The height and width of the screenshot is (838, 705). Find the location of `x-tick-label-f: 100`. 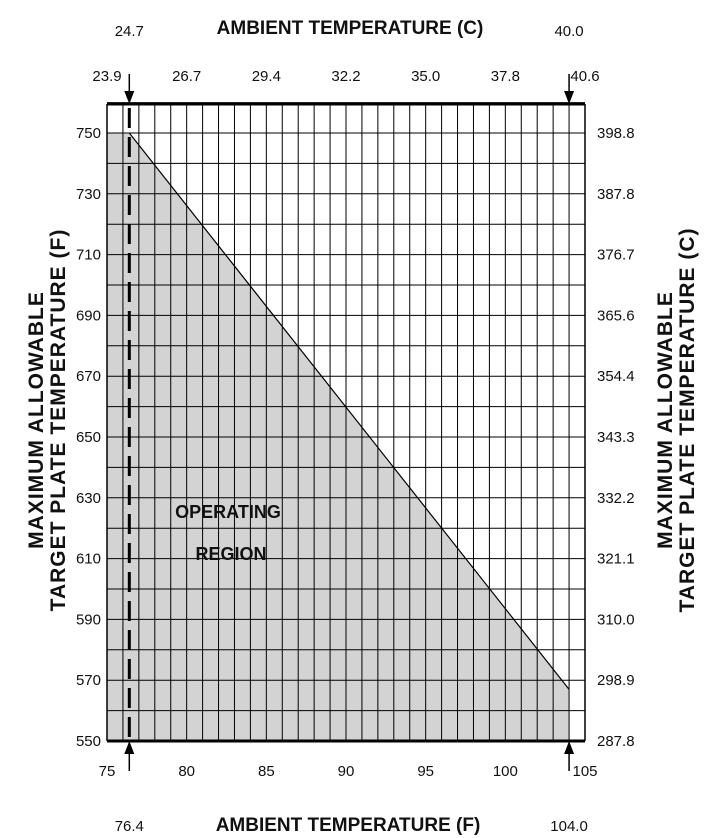

x-tick-label-f: 100 is located at coordinates (505, 771).